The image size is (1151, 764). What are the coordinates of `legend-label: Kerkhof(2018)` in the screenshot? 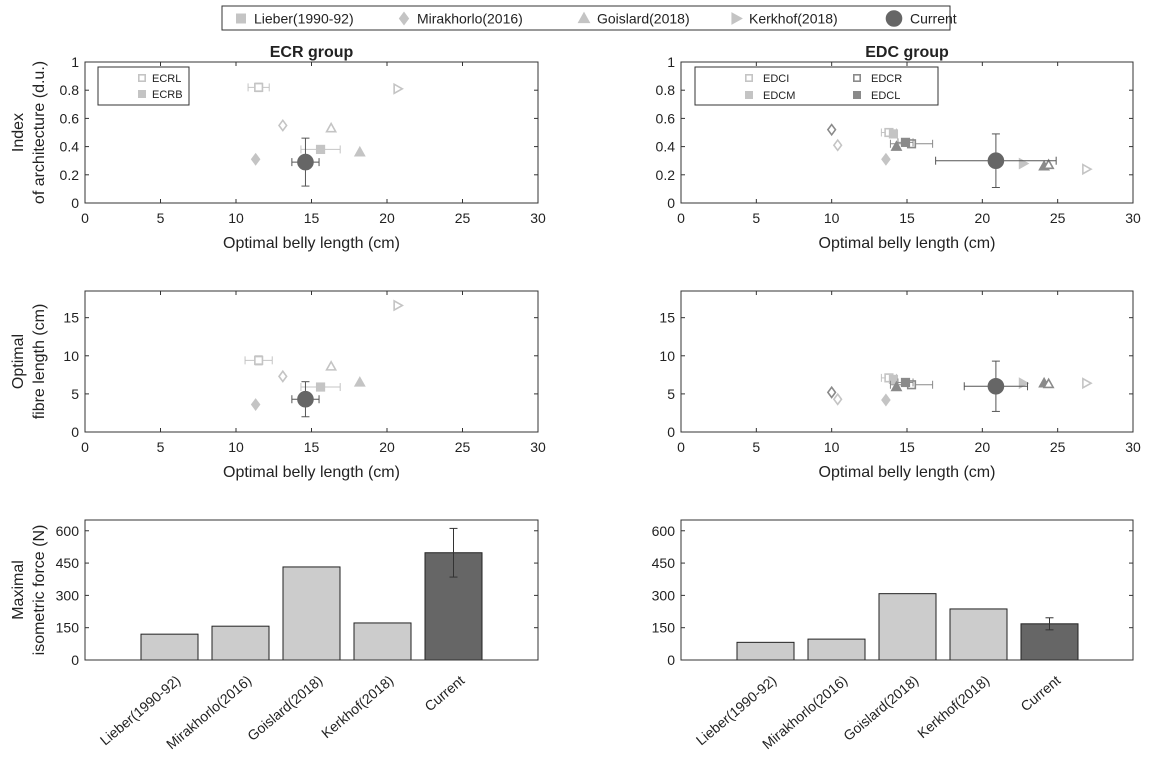 It's located at (793, 19).